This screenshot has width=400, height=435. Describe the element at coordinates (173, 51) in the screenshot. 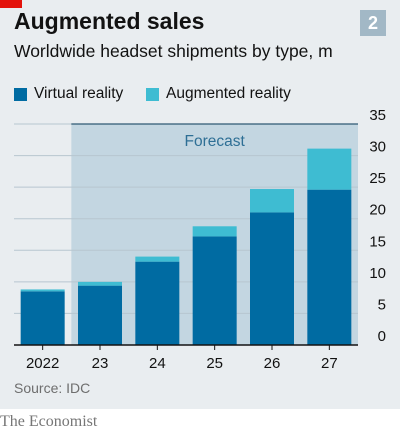

I see `chart-subtitle: Worldwide headset shipments by type, m` at that location.